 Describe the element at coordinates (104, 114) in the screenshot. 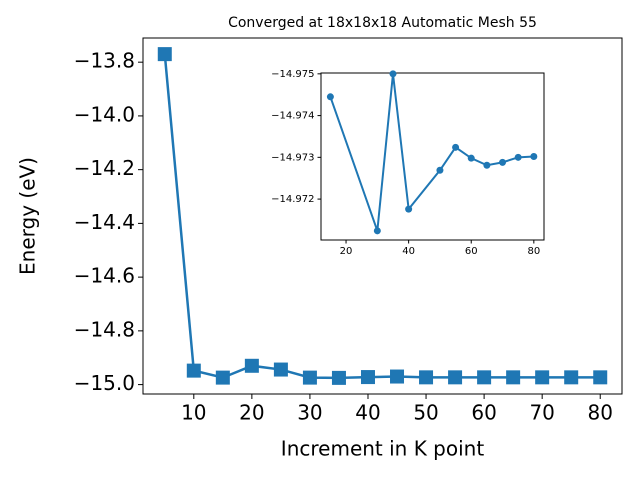

I see `y-tick-label: −14.0` at that location.